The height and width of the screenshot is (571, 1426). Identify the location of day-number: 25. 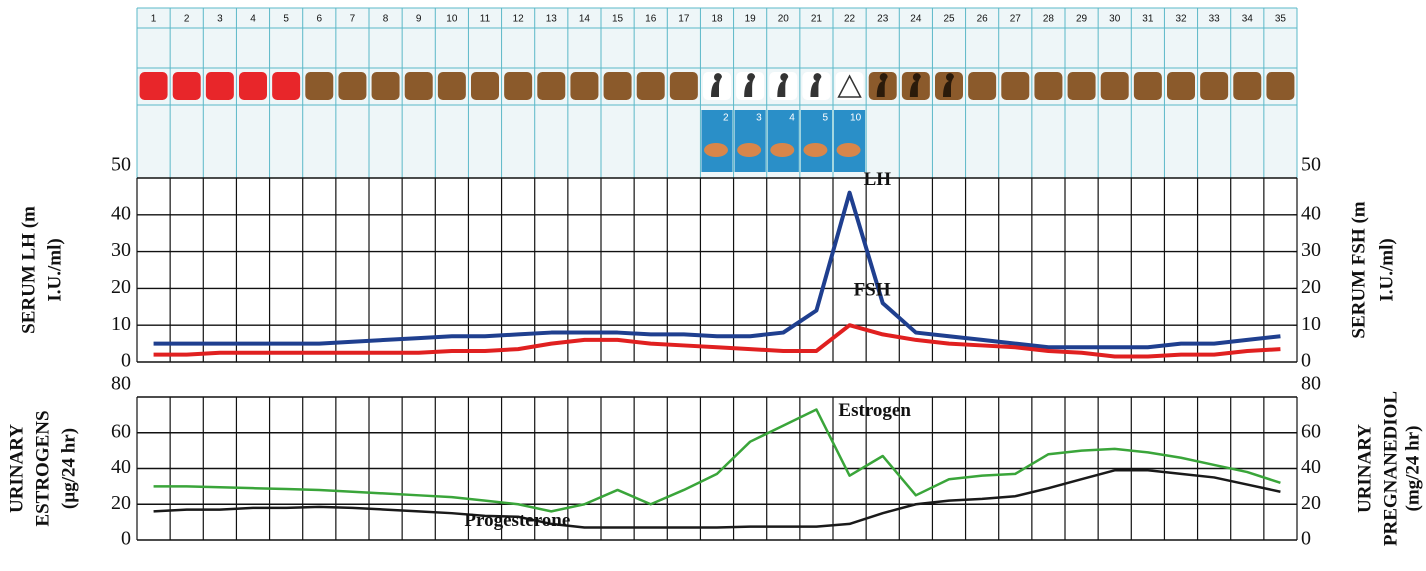
(949, 19).